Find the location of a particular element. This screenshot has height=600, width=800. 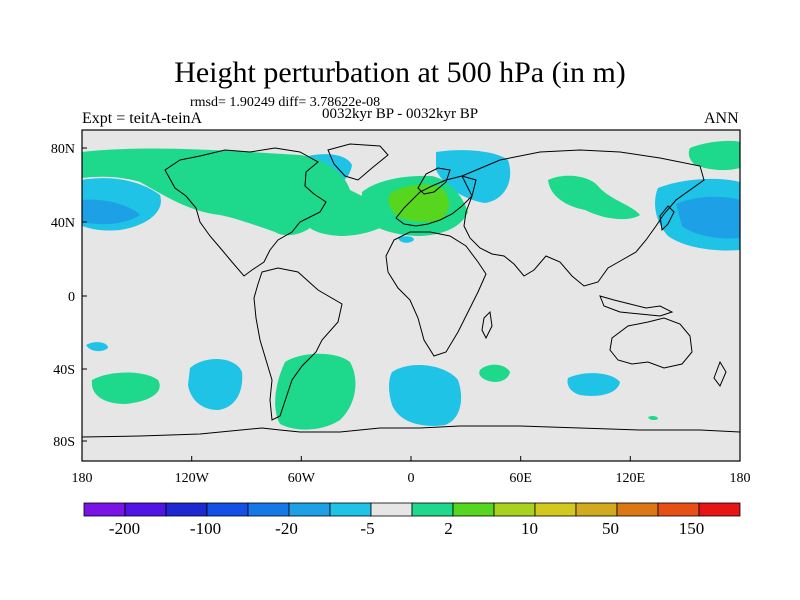

pos-patch-arctic-pacific is located at coordinates (714, 155).